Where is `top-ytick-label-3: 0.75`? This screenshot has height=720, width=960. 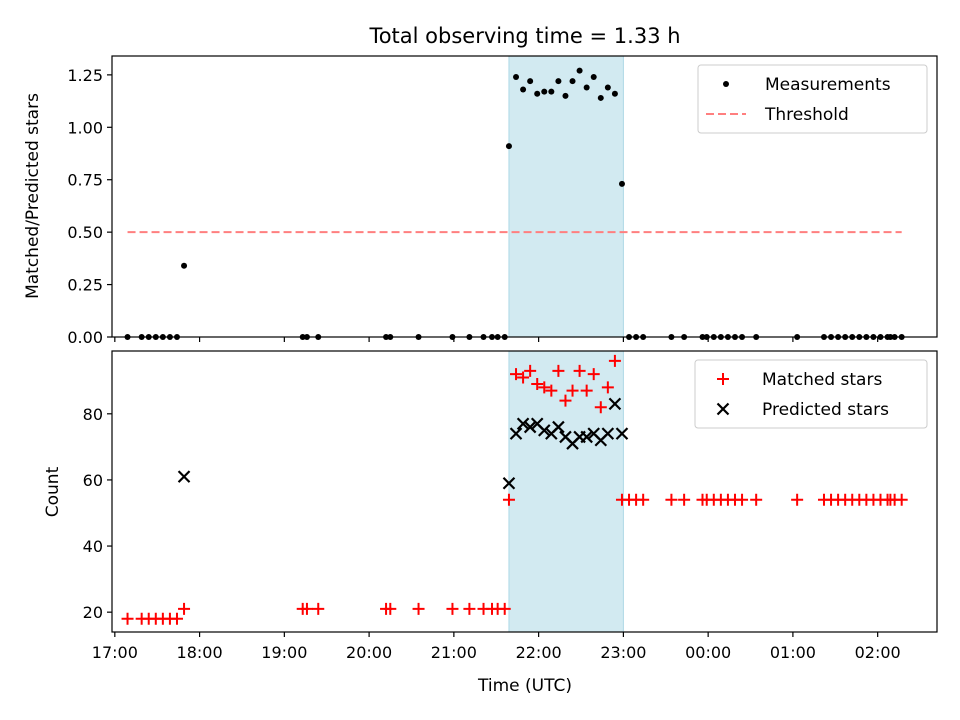 top-ytick-label-3: 0.75 is located at coordinates (85, 180).